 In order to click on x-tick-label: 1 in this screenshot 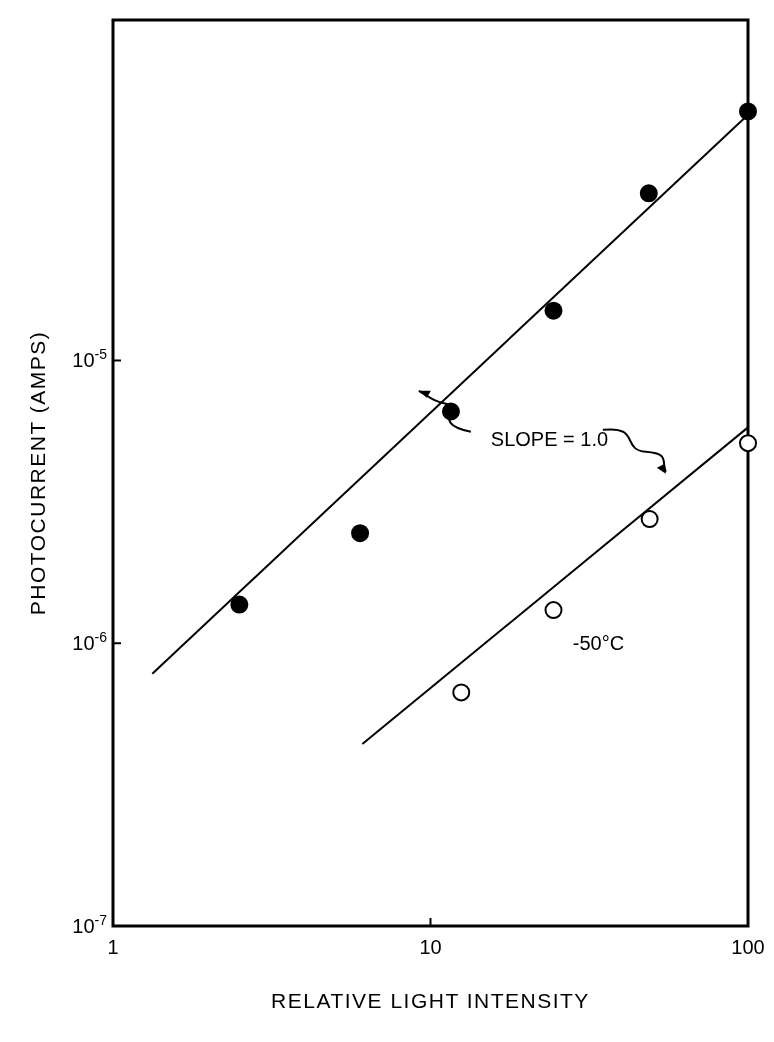, I will do `click(113, 947)`.